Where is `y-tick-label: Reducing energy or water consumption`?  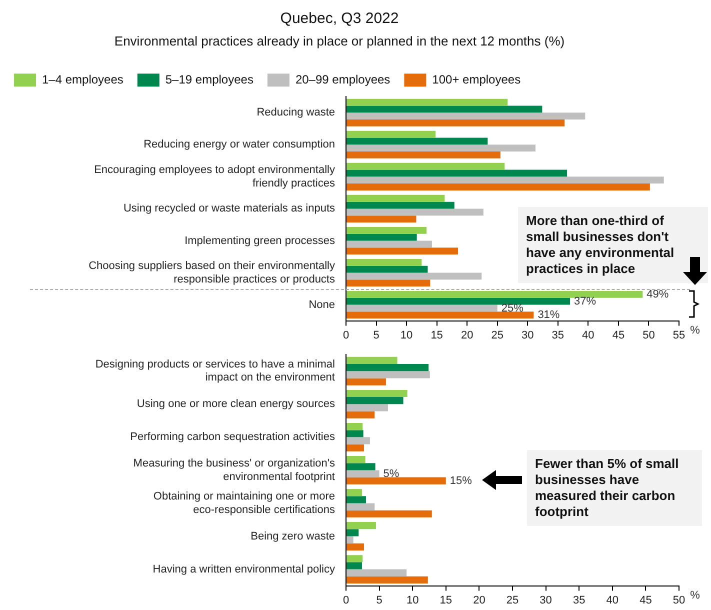 y-tick-label: Reducing energy or water consumption is located at coordinates (239, 144).